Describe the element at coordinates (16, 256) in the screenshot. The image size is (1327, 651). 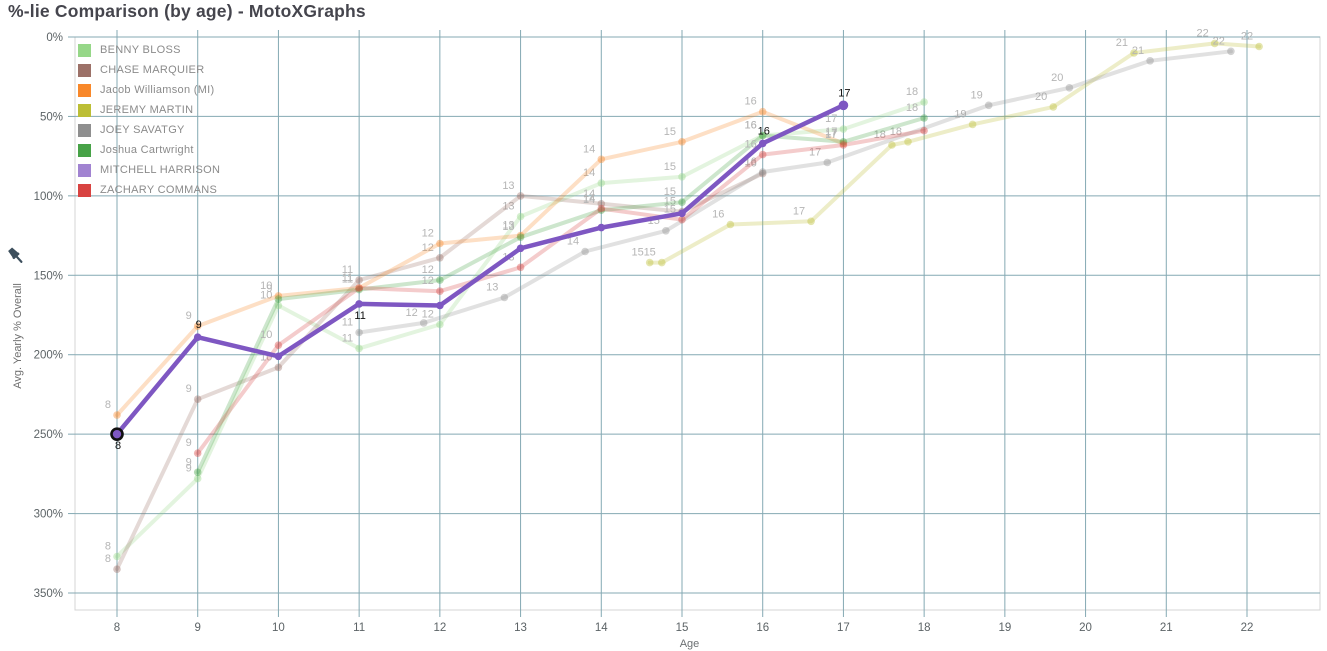
I see `pushpin-icon` at that location.